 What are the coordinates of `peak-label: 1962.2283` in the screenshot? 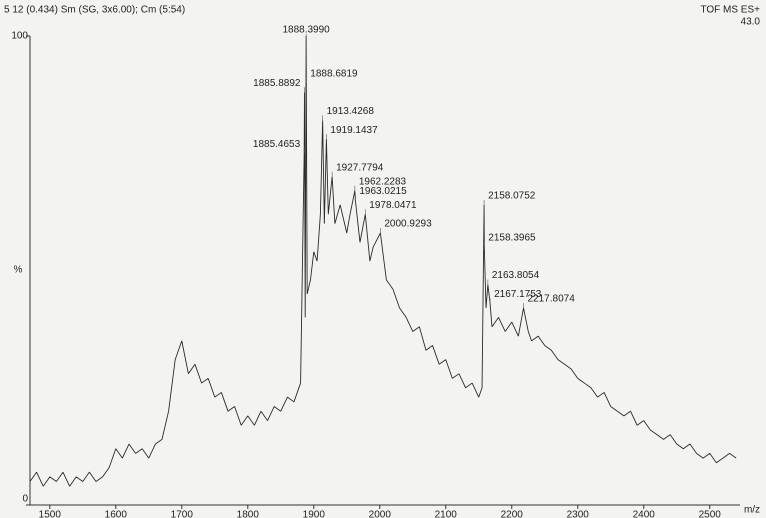 It's located at (383, 181).